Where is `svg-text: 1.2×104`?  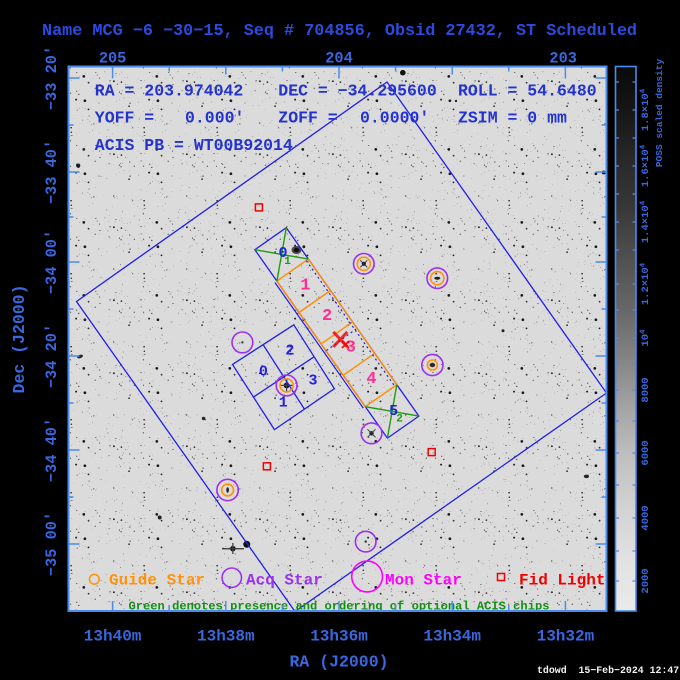
svg-text: 1.2×104 is located at coordinates (646, 283).